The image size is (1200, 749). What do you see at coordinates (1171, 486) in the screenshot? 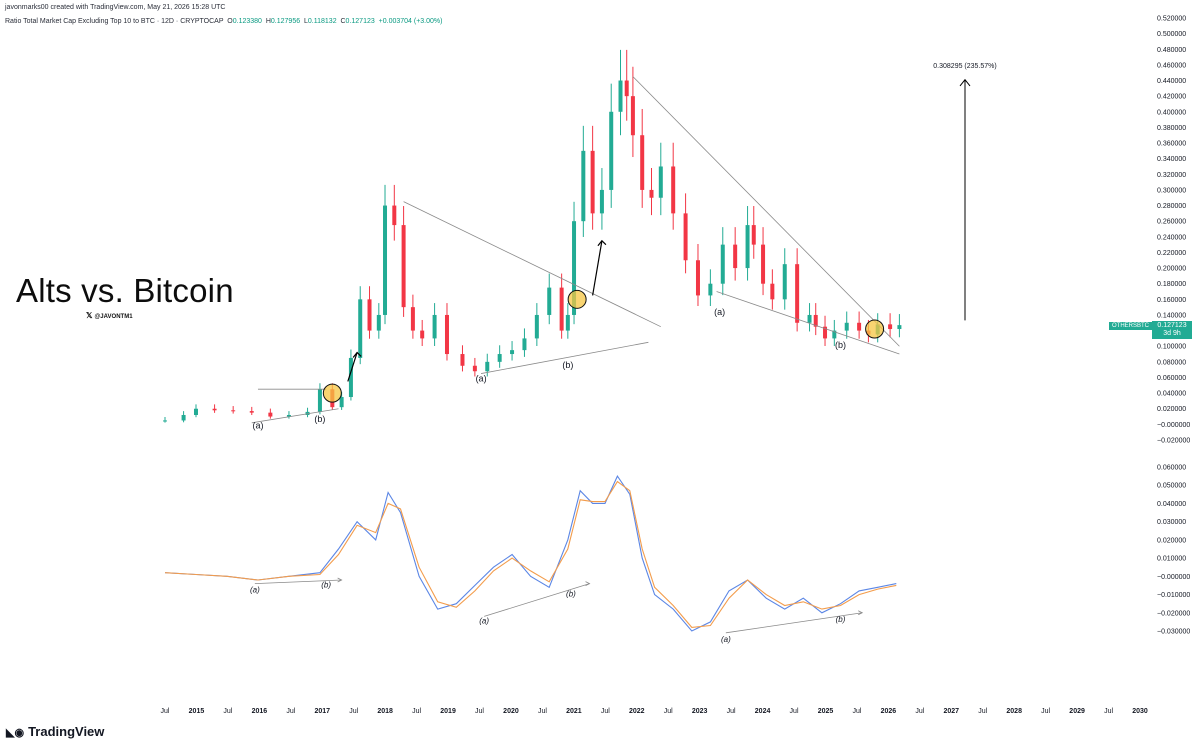
I see `oscillator-axis-tick: 0.050000` at bounding box center [1171, 486].